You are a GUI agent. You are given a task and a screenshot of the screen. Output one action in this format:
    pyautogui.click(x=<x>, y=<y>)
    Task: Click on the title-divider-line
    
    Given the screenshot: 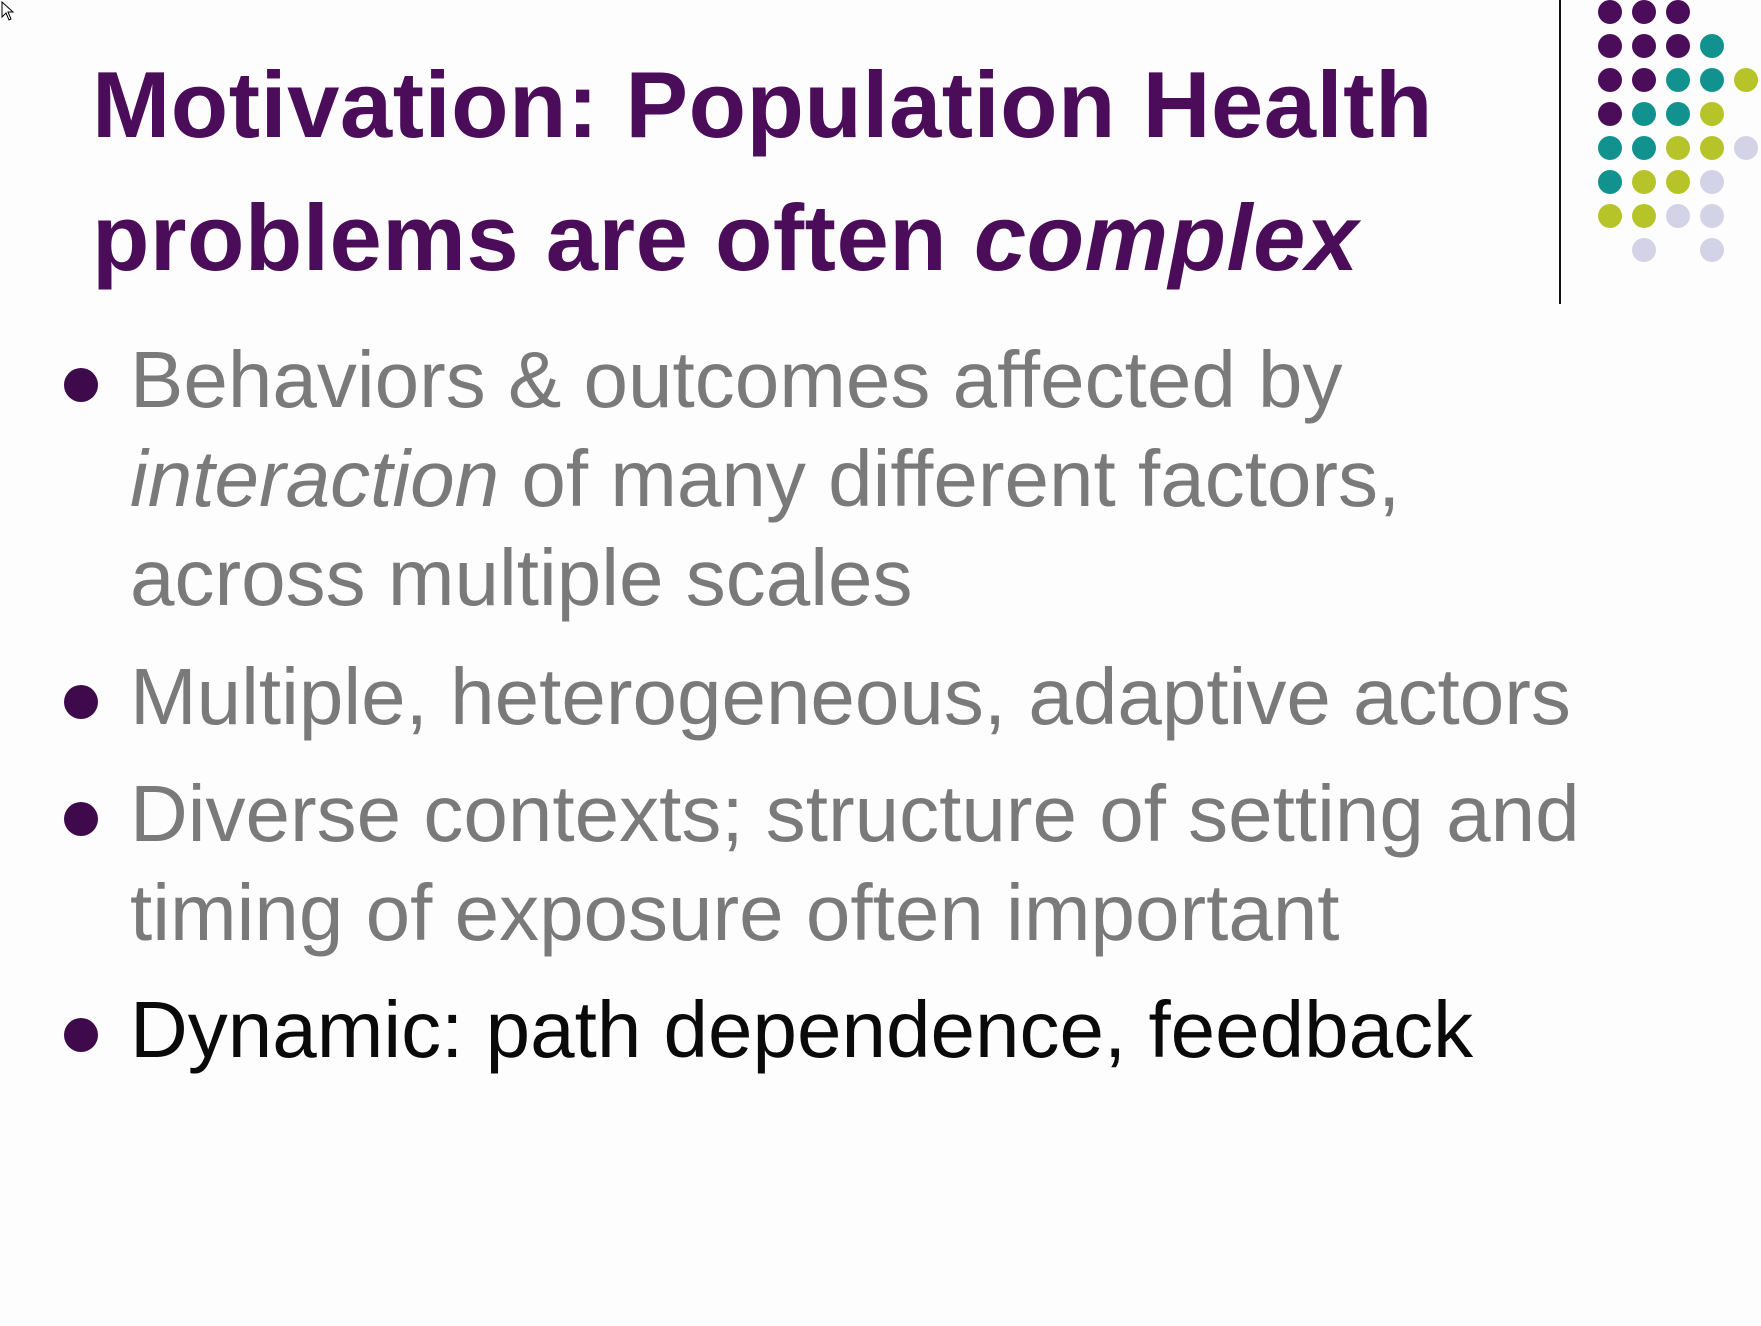 What is the action you would take?
    pyautogui.click(x=1560, y=152)
    